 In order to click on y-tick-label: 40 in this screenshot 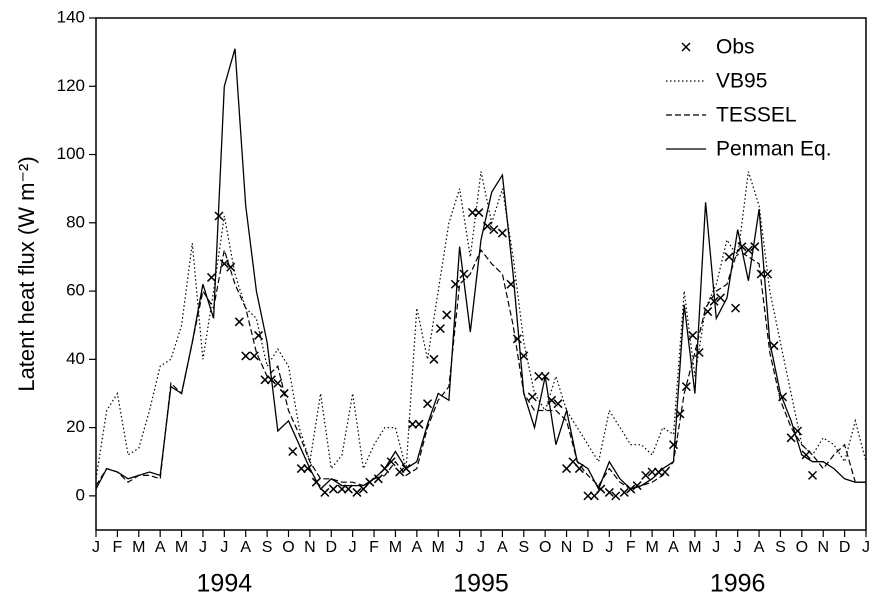, I will do `click(75, 358)`.